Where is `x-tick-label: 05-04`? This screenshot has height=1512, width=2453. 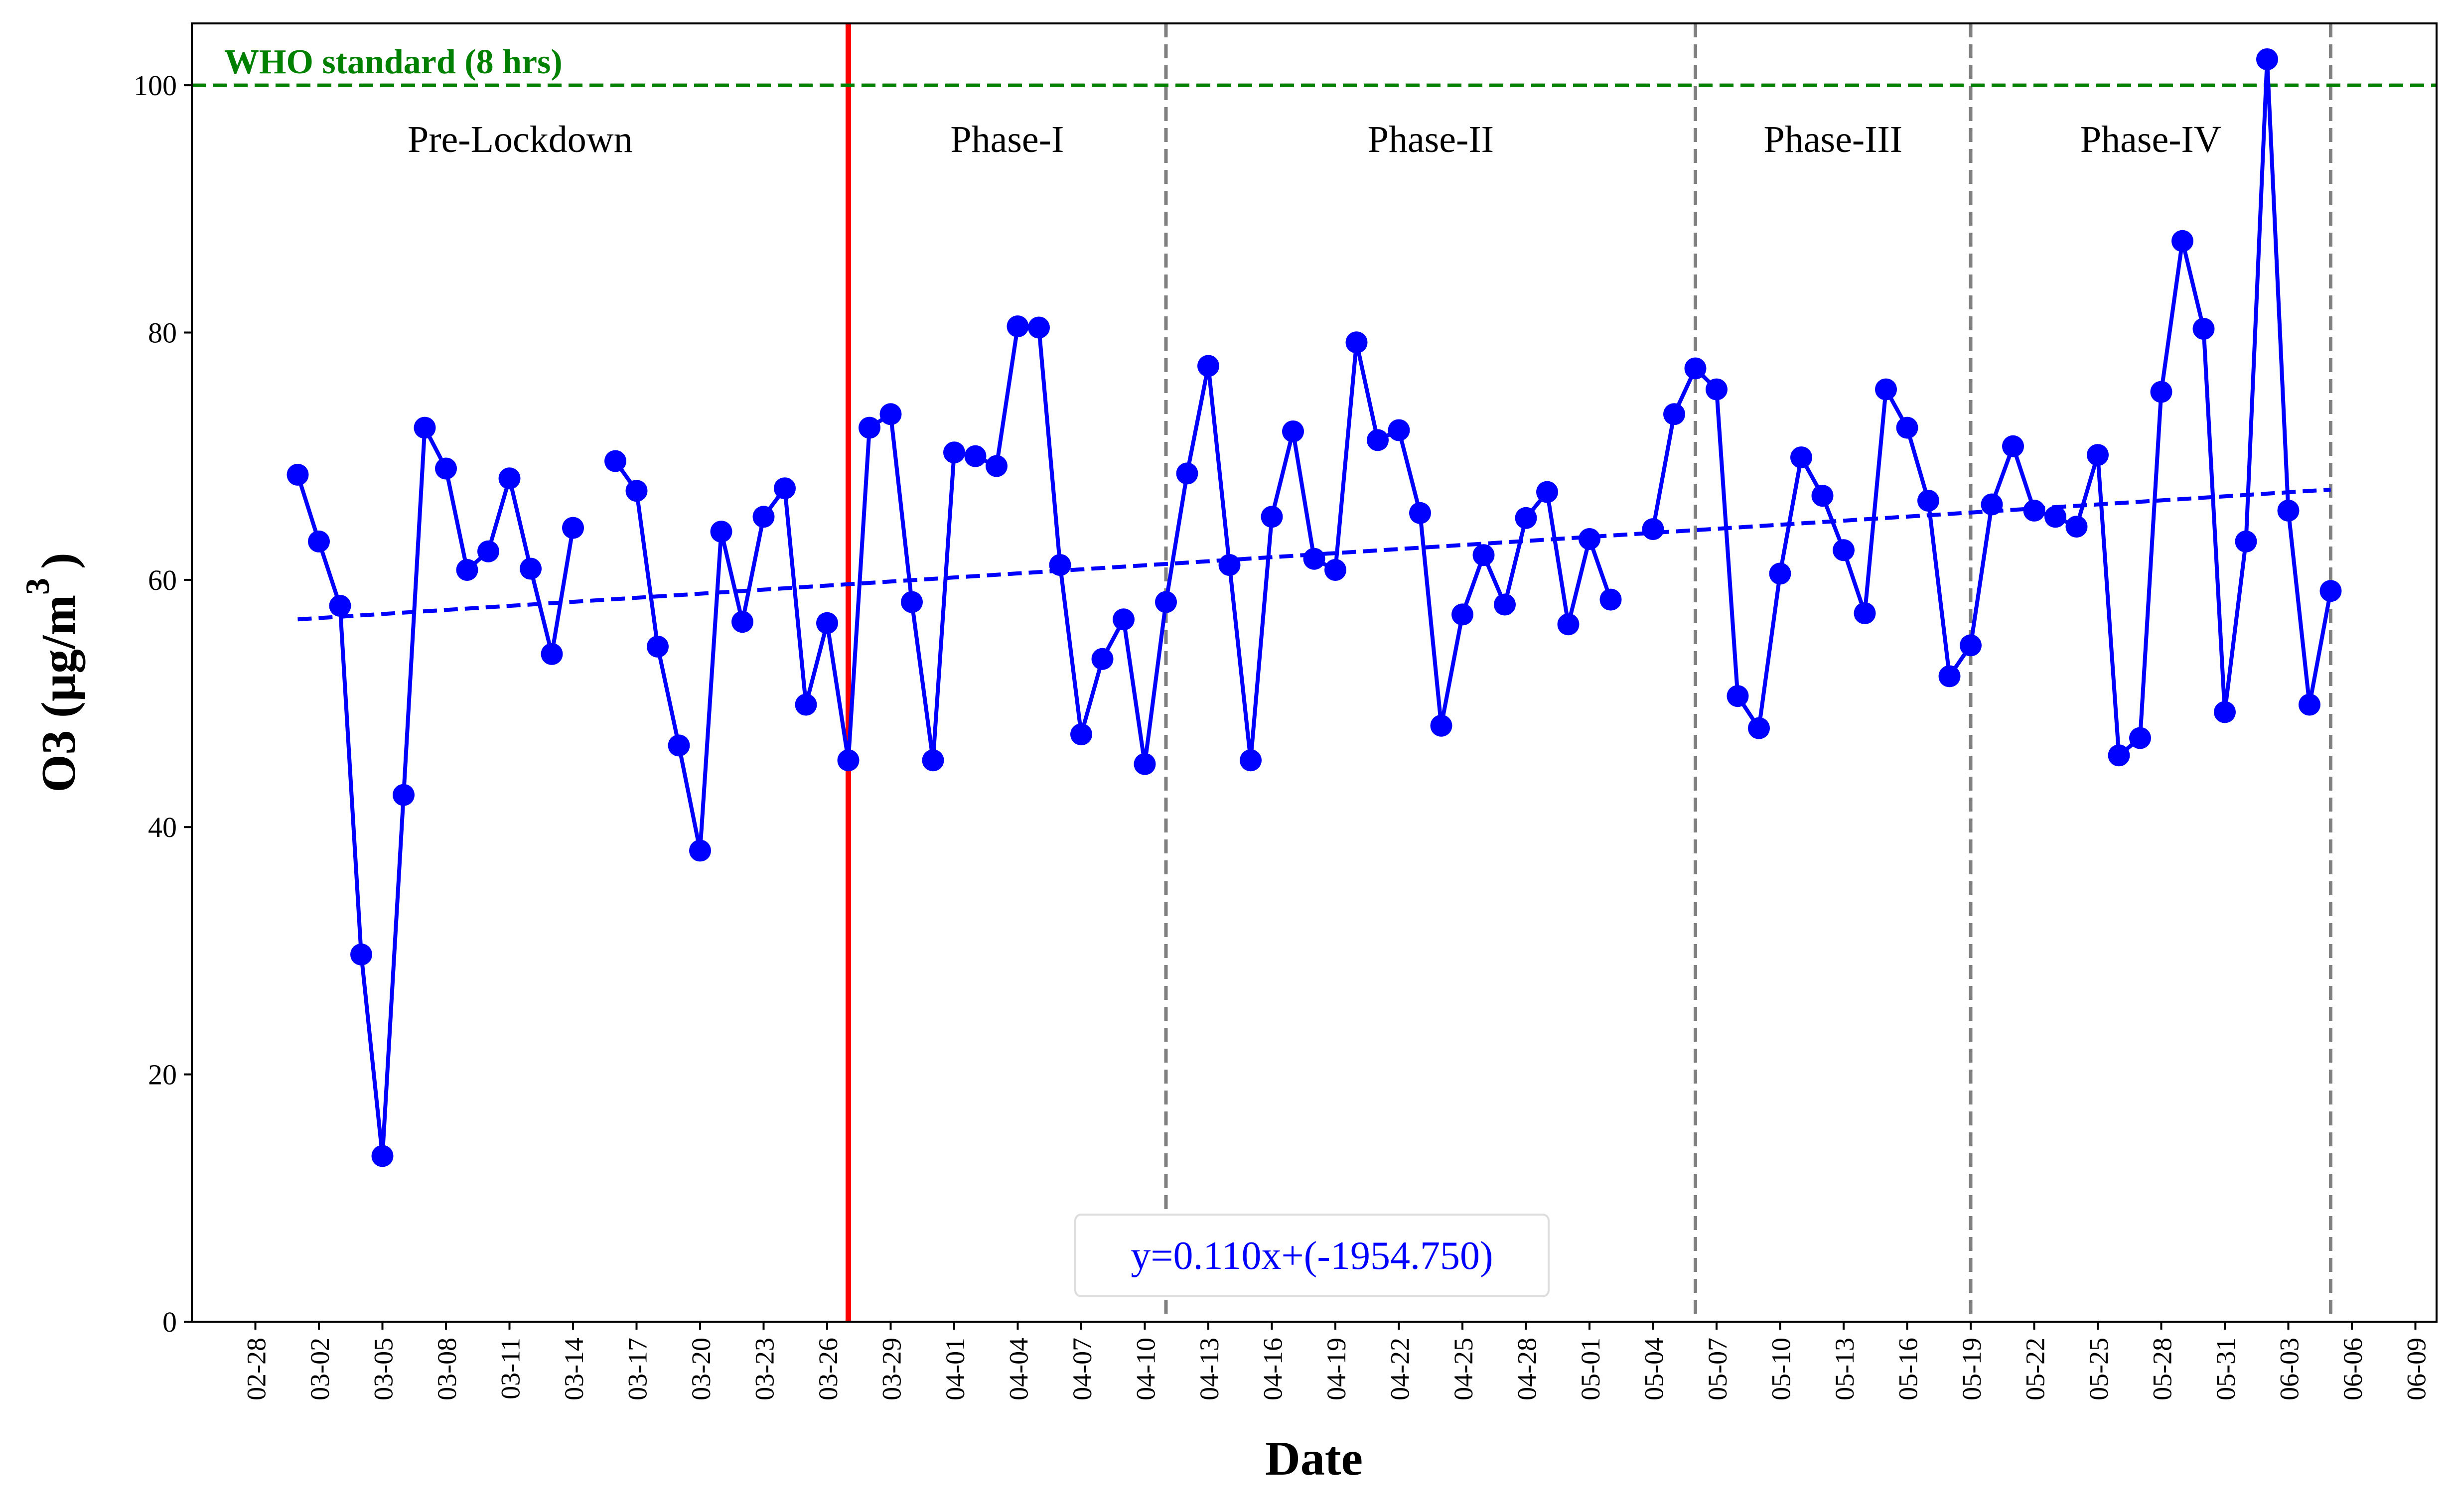
x-tick-label: 05-04 is located at coordinates (1654, 1369).